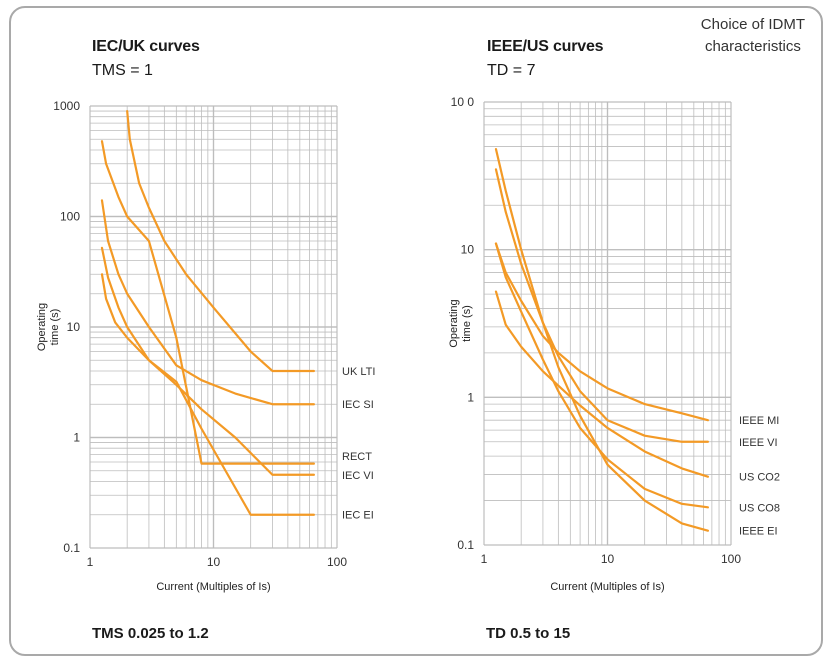  I want to click on series-line-us-co2, so click(601, 384).